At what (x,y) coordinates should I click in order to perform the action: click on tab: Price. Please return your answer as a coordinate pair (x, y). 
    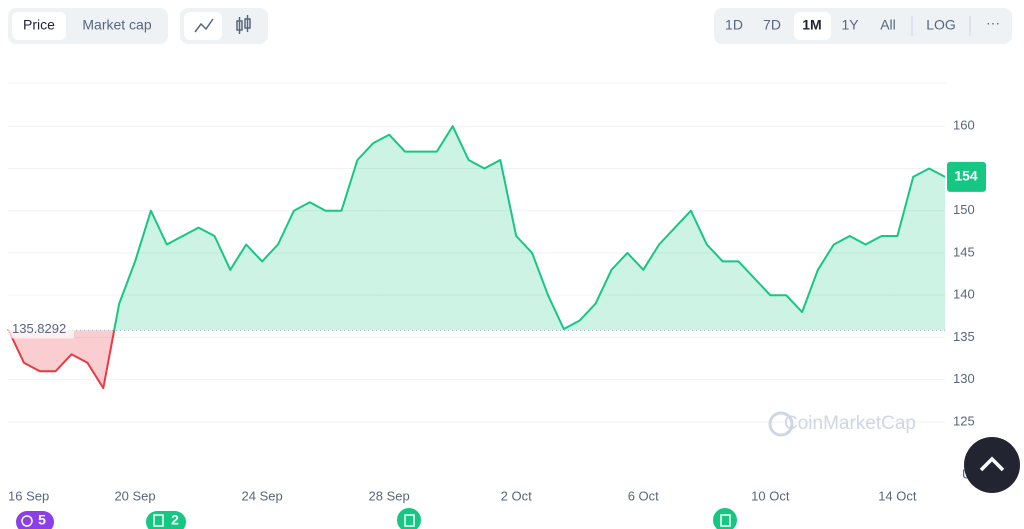
    Looking at the image, I should click on (39, 25).